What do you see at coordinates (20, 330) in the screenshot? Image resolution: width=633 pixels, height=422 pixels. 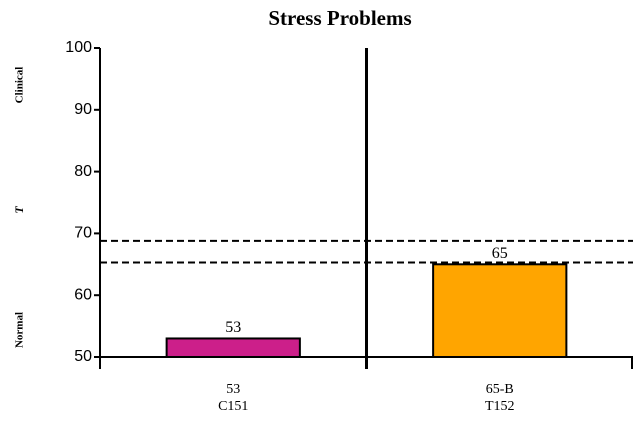 I see `y-side-label: Normal` at bounding box center [20, 330].